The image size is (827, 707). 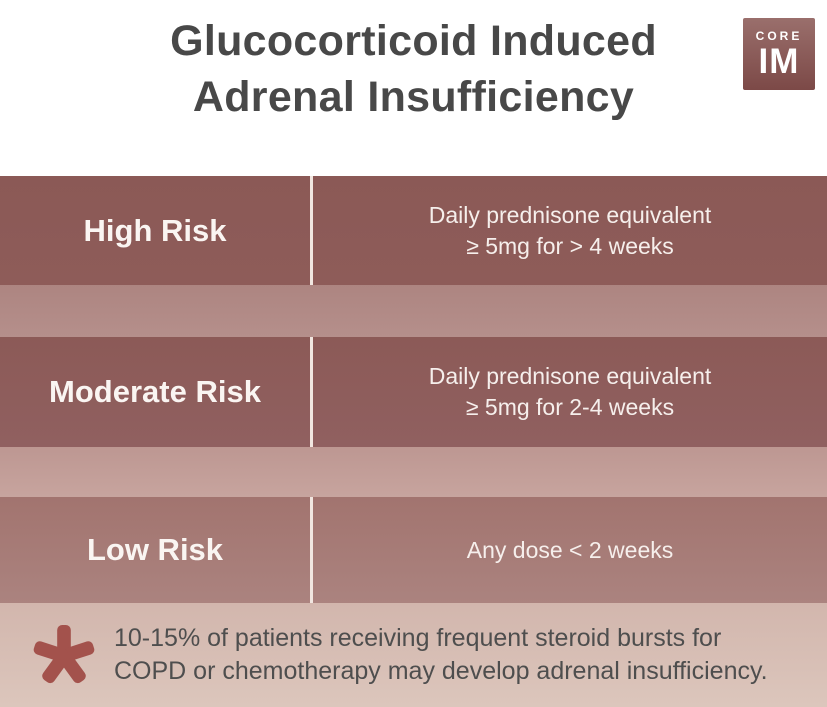 What do you see at coordinates (413, 472) in the screenshot?
I see `row-spacer-lower` at bounding box center [413, 472].